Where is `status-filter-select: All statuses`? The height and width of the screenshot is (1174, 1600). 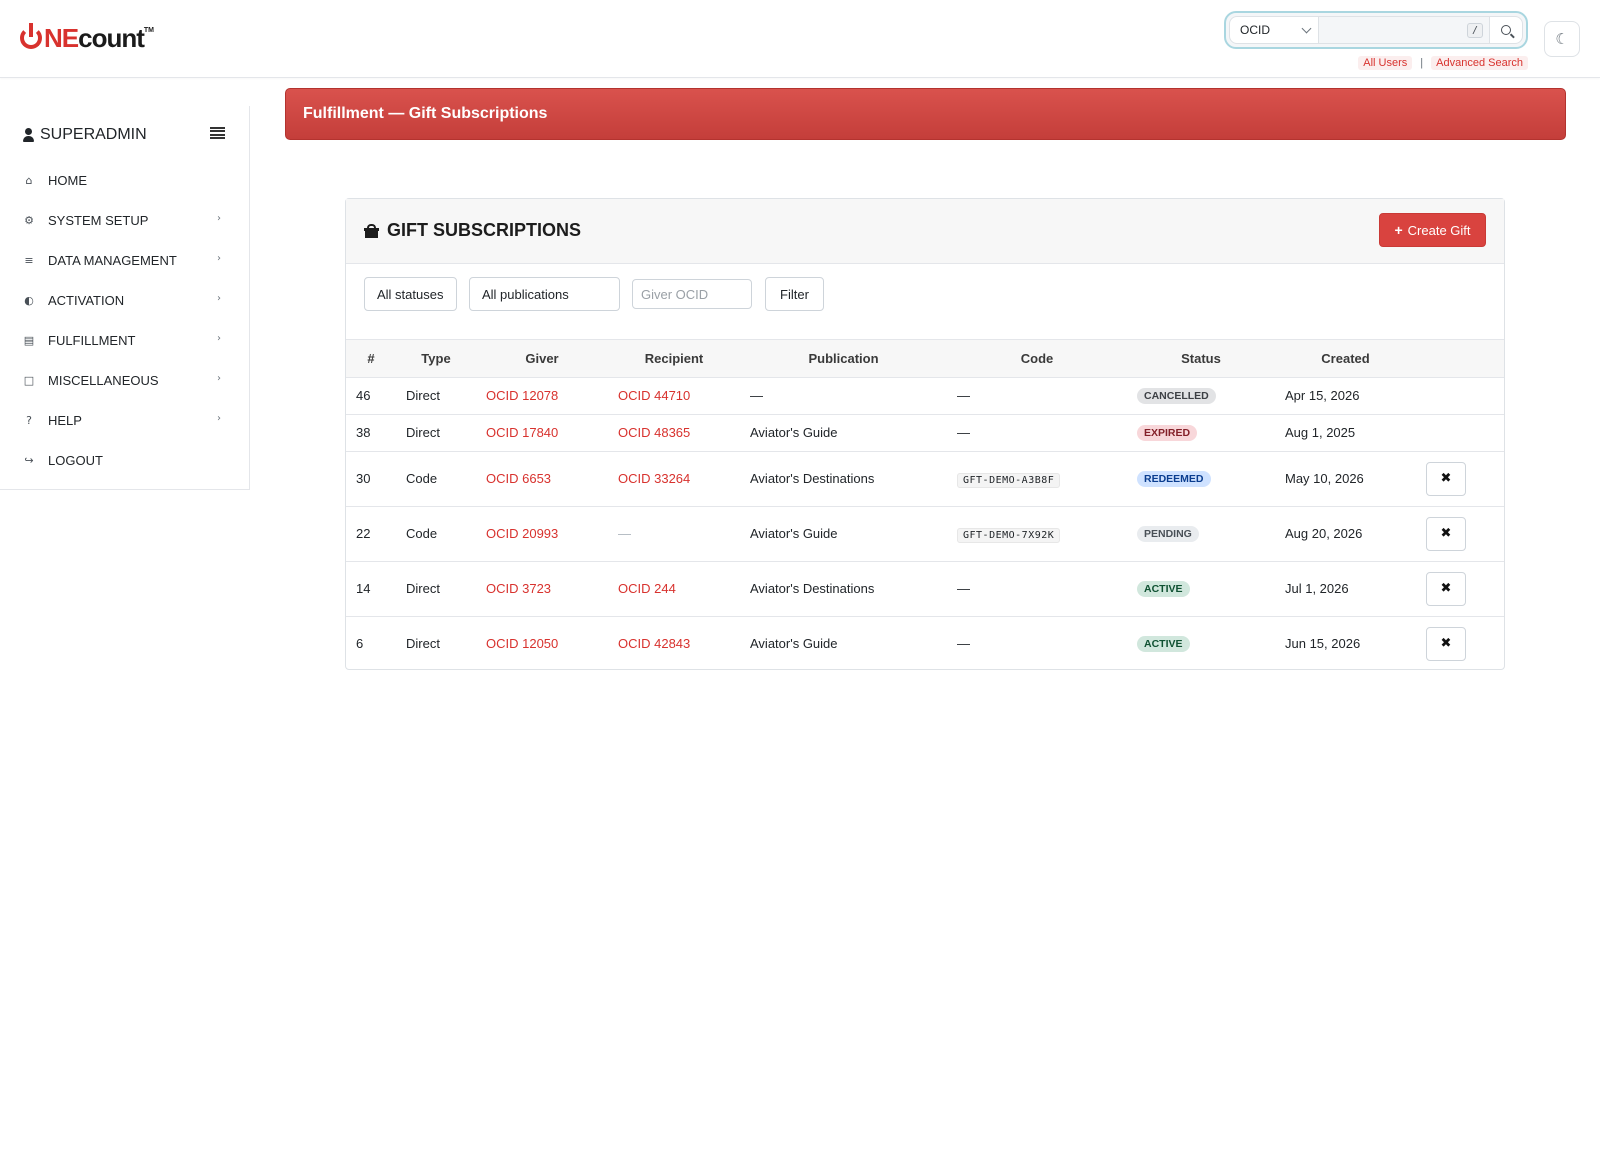
status-filter-select: All statuses is located at coordinates (410, 294).